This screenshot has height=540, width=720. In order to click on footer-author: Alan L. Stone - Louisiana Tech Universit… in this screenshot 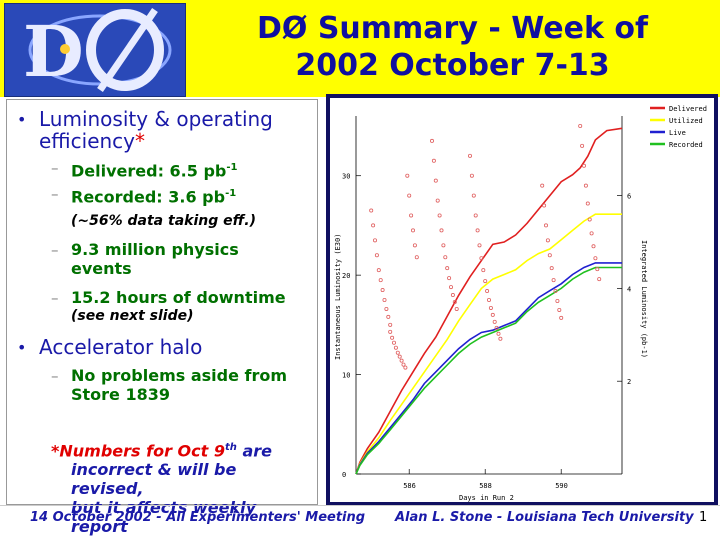, I will do `click(544, 517)`.